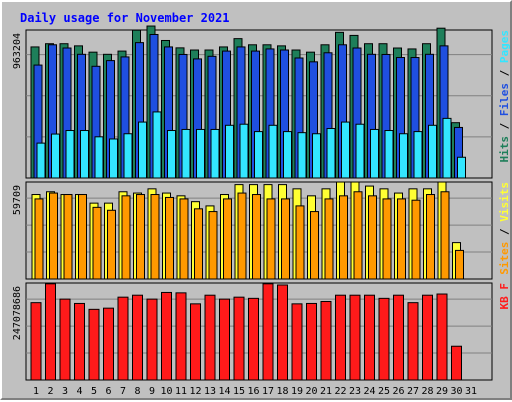  I want to click on legend-visits-sites: Sites / Visits, so click(504, 228).